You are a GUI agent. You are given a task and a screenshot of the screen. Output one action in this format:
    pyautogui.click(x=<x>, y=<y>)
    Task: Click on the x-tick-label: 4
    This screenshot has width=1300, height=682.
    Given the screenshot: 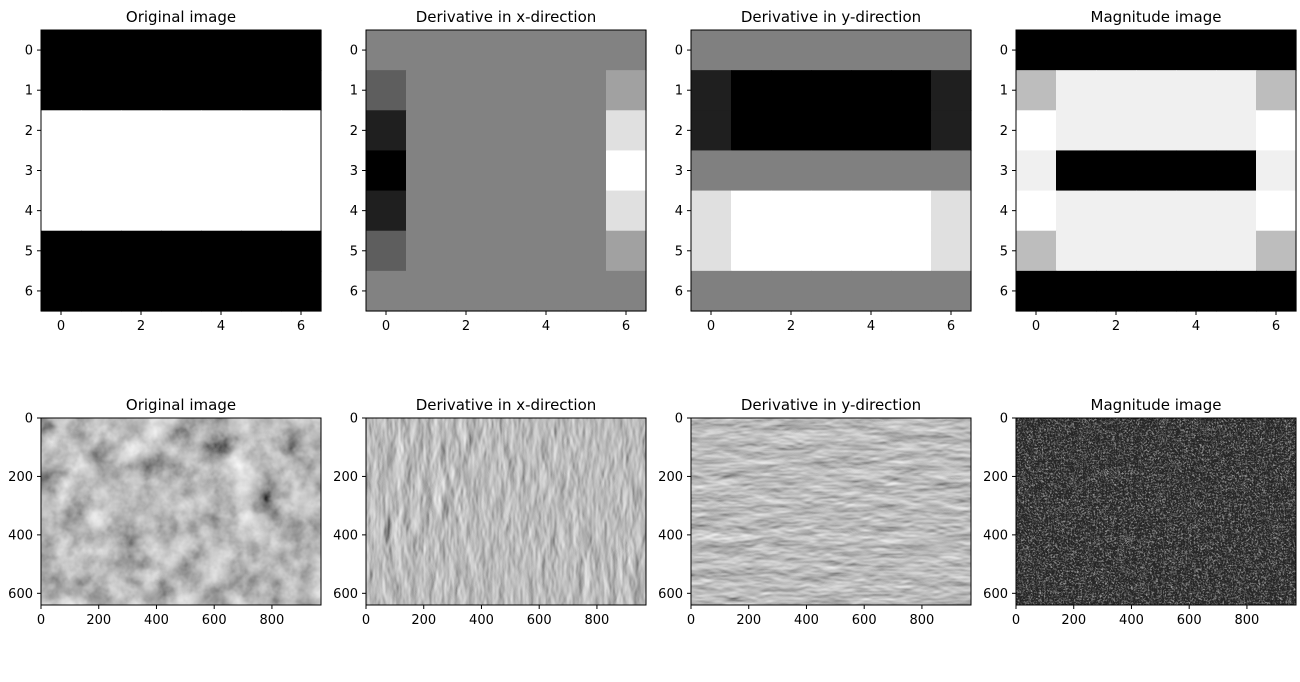 What is the action you would take?
    pyautogui.click(x=546, y=326)
    